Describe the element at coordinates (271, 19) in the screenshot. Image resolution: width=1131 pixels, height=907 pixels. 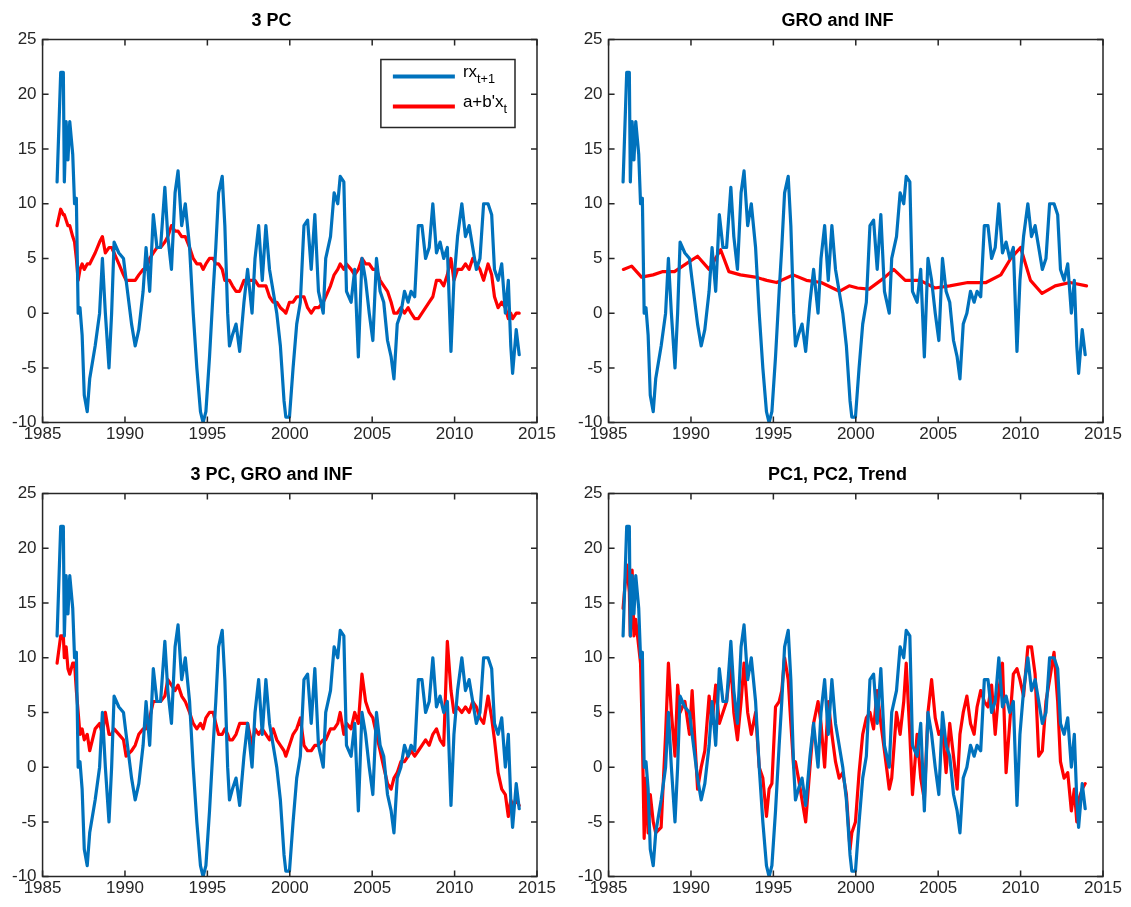
I see `chart-title: 3 PC` at that location.